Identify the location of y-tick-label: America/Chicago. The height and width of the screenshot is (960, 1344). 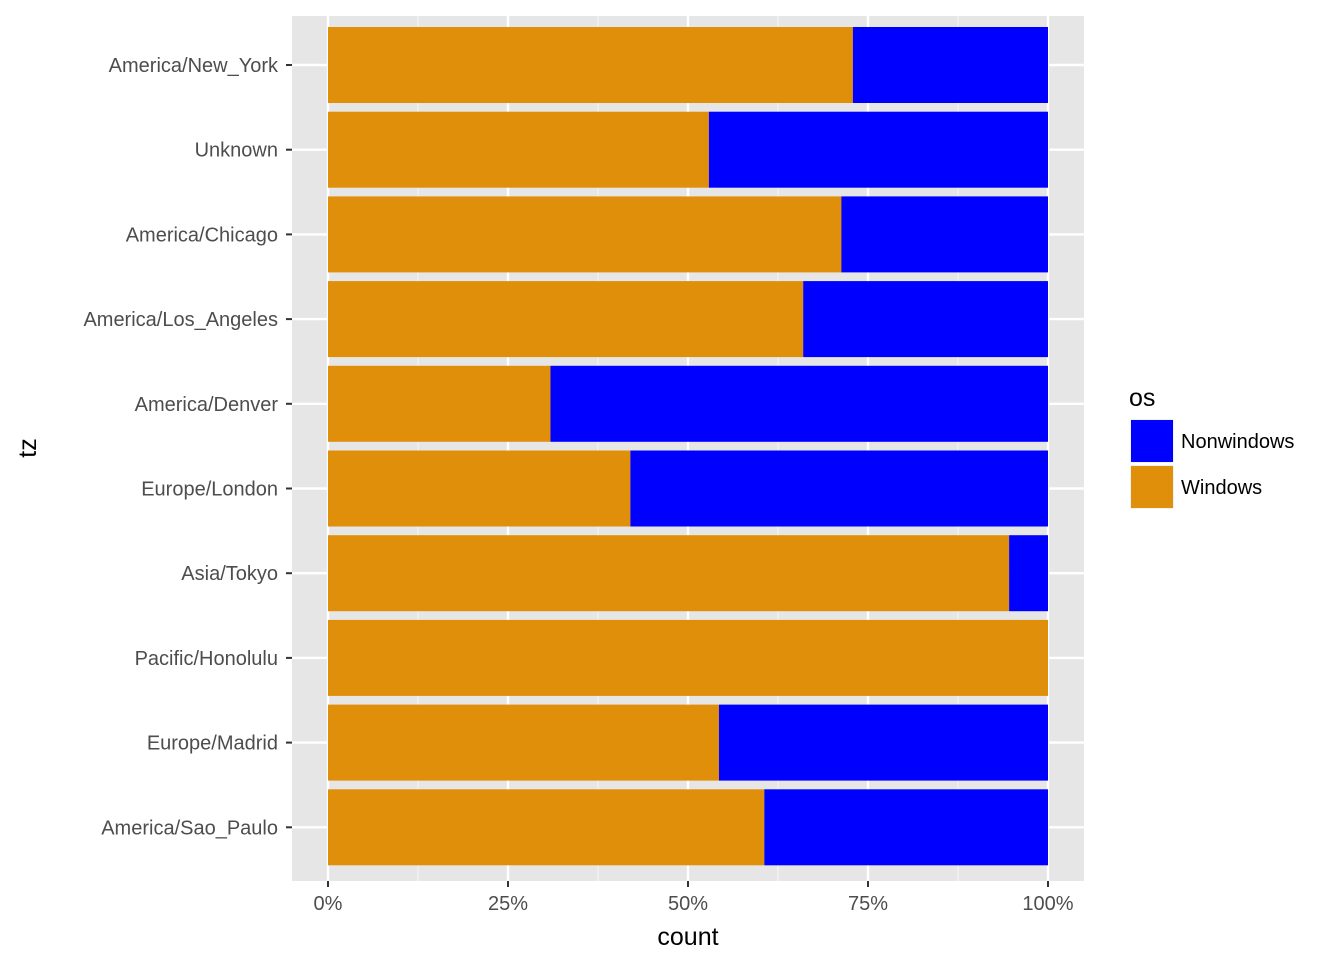
(202, 235).